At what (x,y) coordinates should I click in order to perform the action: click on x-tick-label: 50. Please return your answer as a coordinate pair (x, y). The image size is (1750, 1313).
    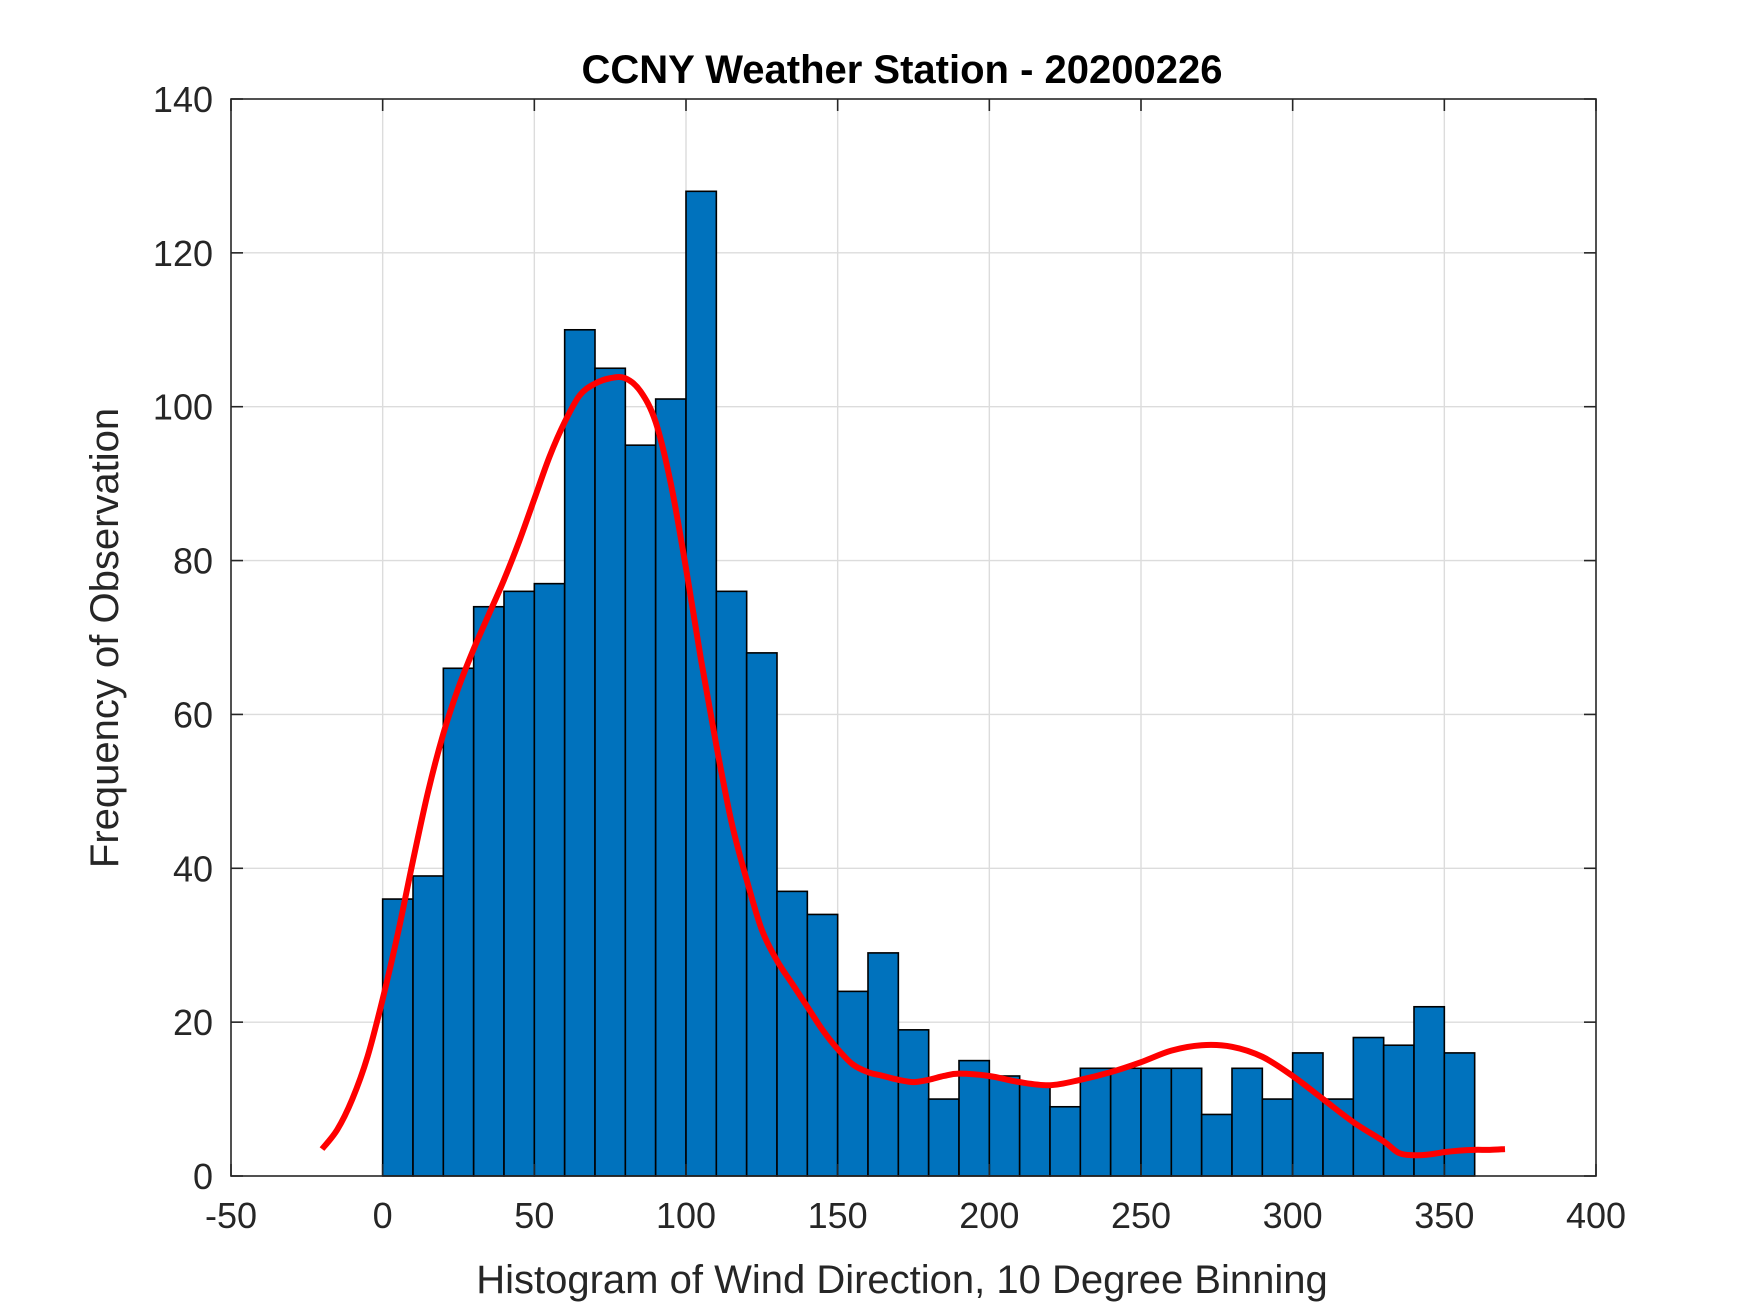
    Looking at the image, I should click on (534, 1215).